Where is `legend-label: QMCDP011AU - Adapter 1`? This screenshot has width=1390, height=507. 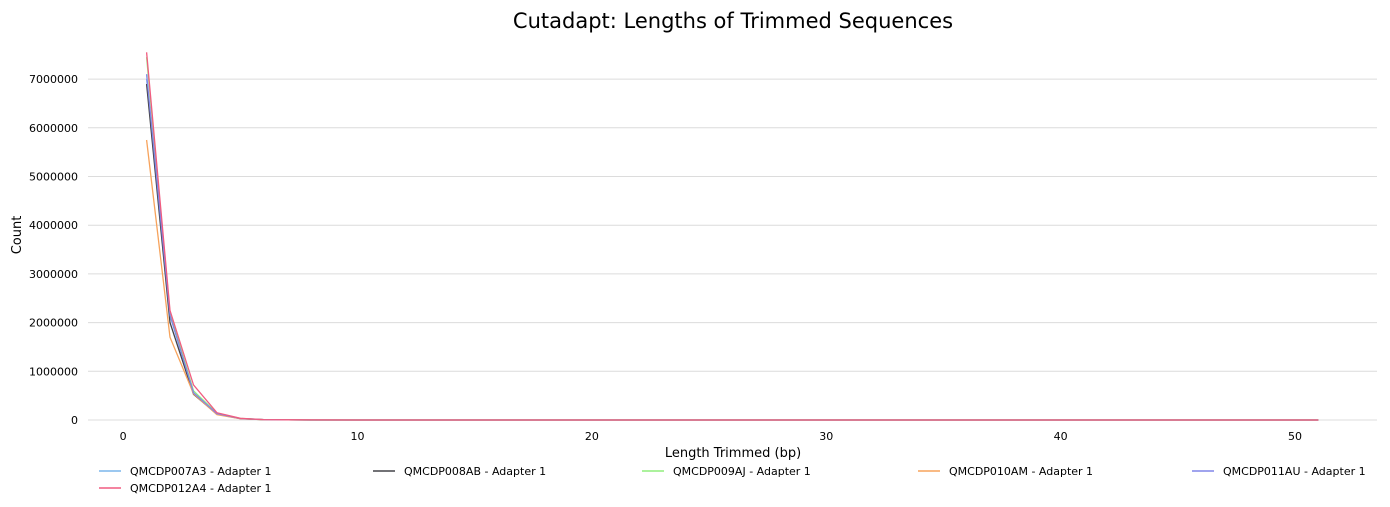
legend-label: QMCDP011AU - Adapter 1 is located at coordinates (1294, 471).